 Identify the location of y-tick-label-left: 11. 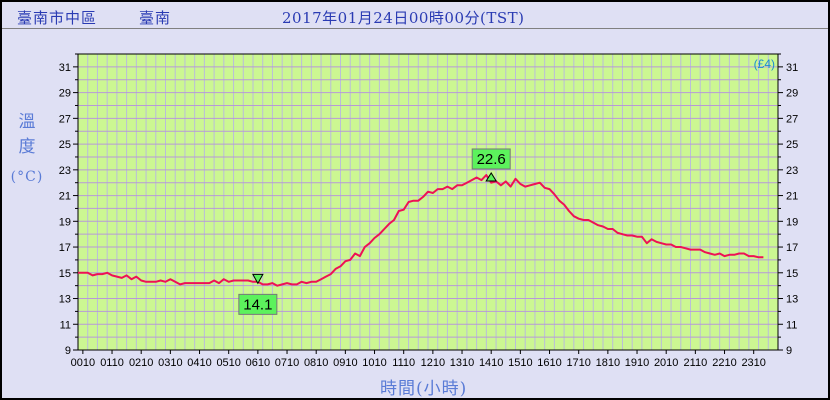
(65, 325).